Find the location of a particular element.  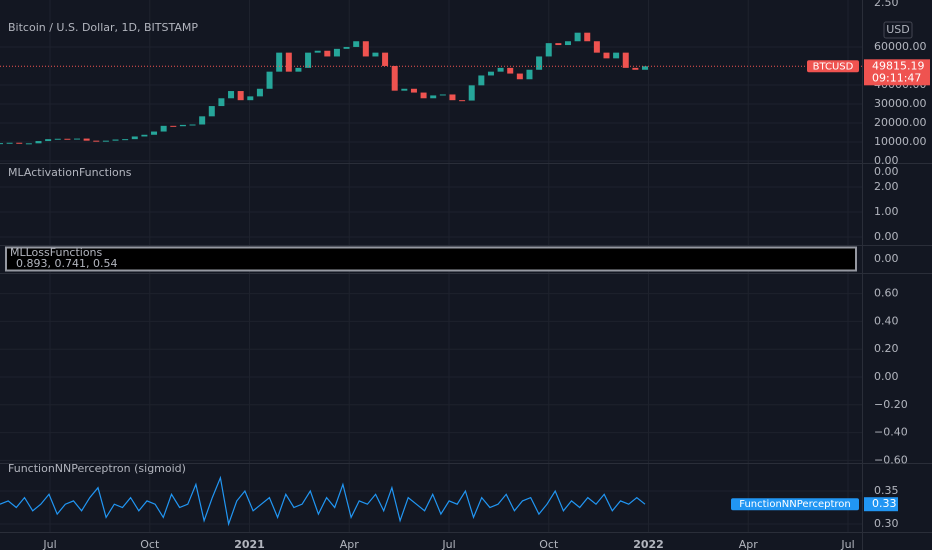

series-label-box is located at coordinates (795, 504).